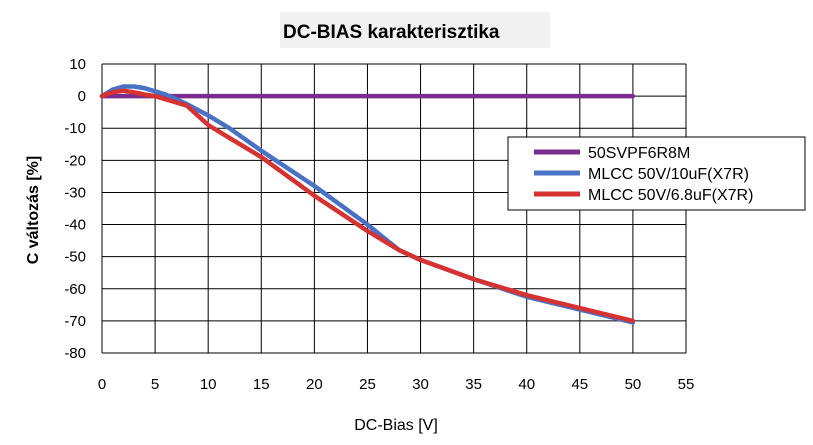 The width and height of the screenshot is (813, 445). Describe the element at coordinates (579, 384) in the screenshot. I see `x-tick-label: 45` at that location.